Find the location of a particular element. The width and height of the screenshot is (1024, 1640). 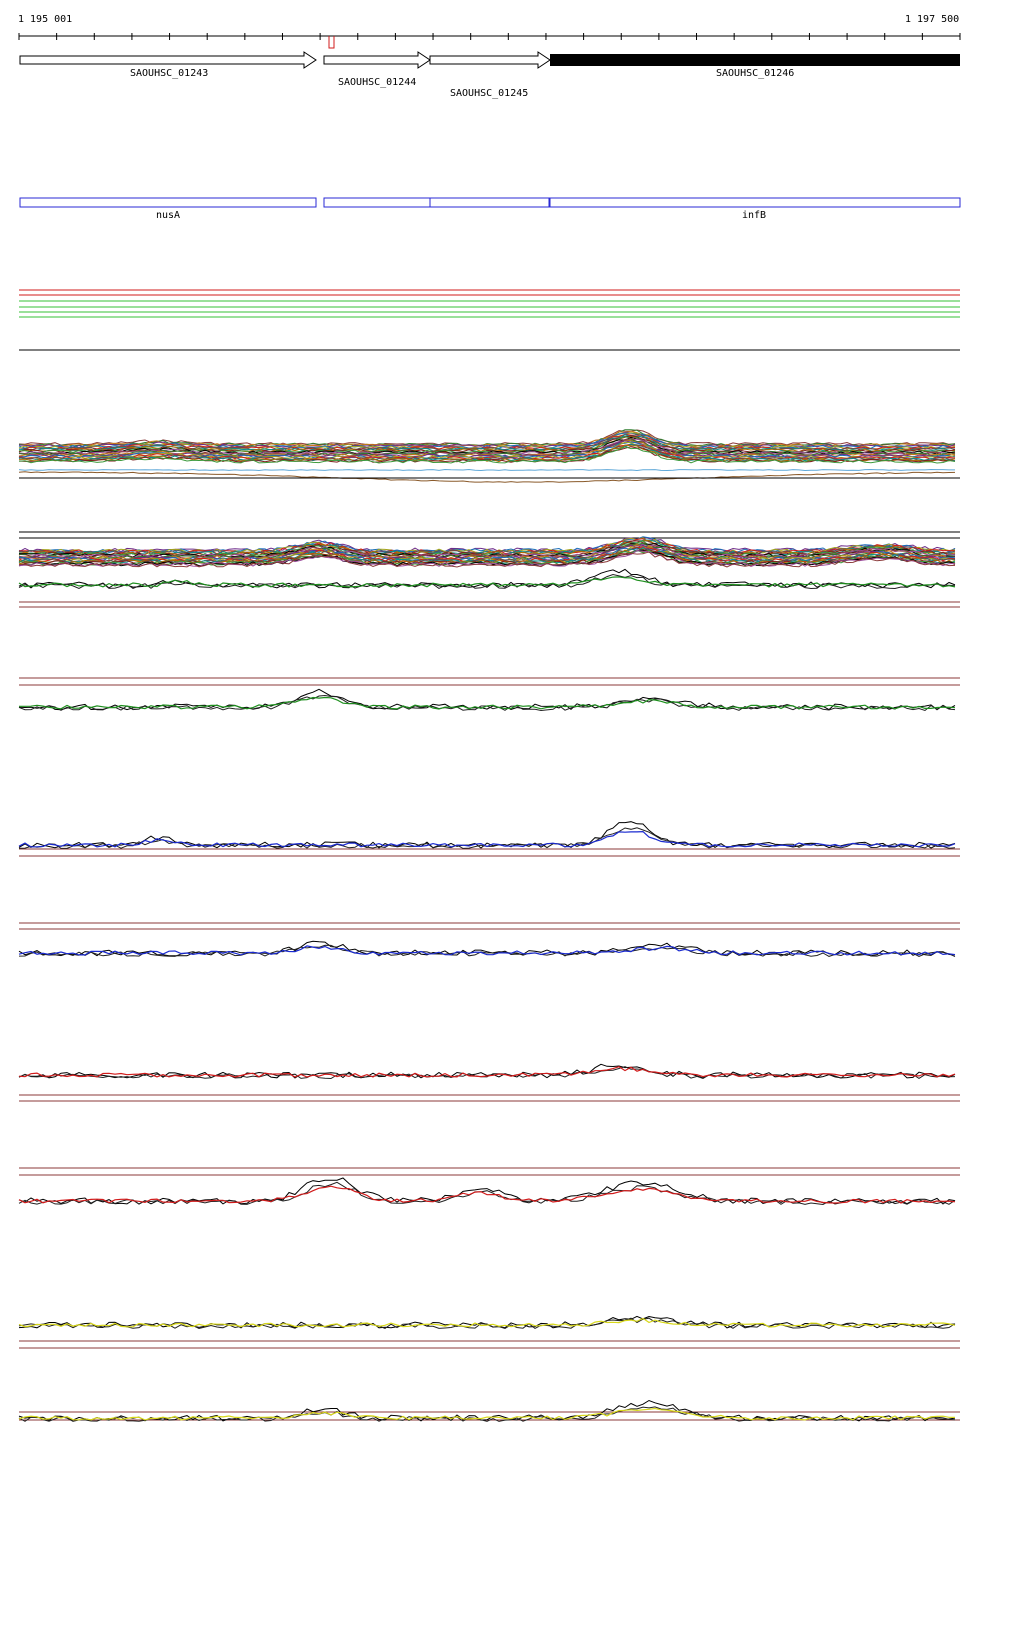

track-7-signal-yellow is located at coordinates (487, 1322).